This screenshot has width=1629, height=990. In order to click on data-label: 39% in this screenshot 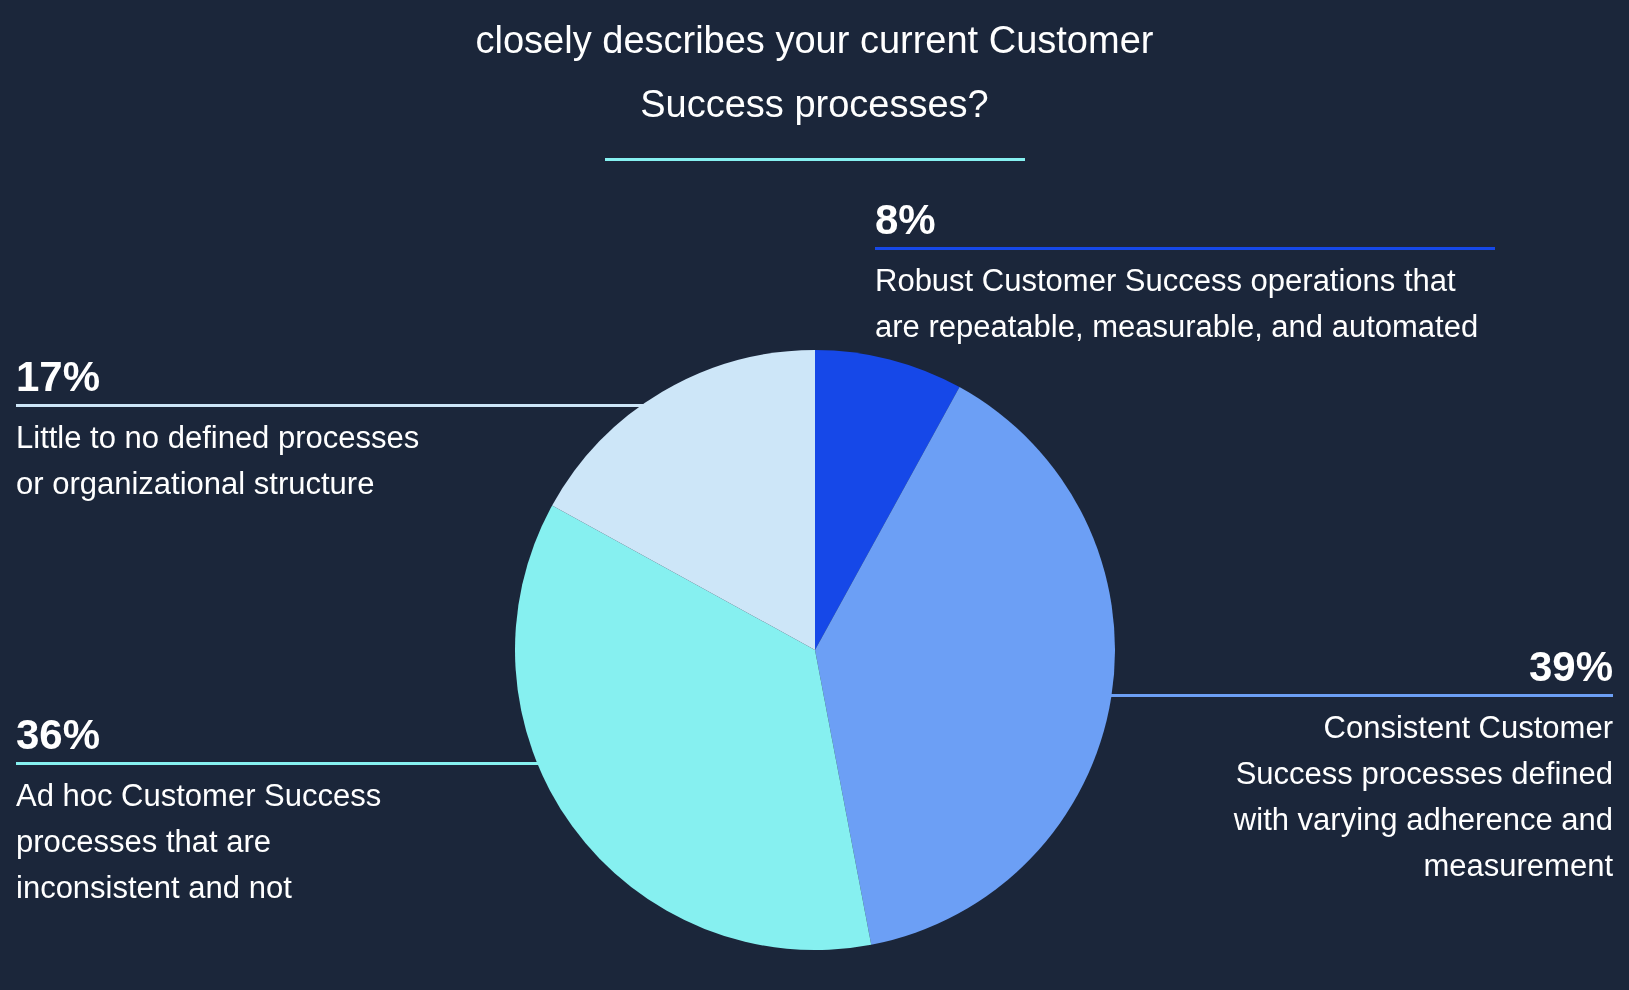, I will do `click(1570, 666)`.